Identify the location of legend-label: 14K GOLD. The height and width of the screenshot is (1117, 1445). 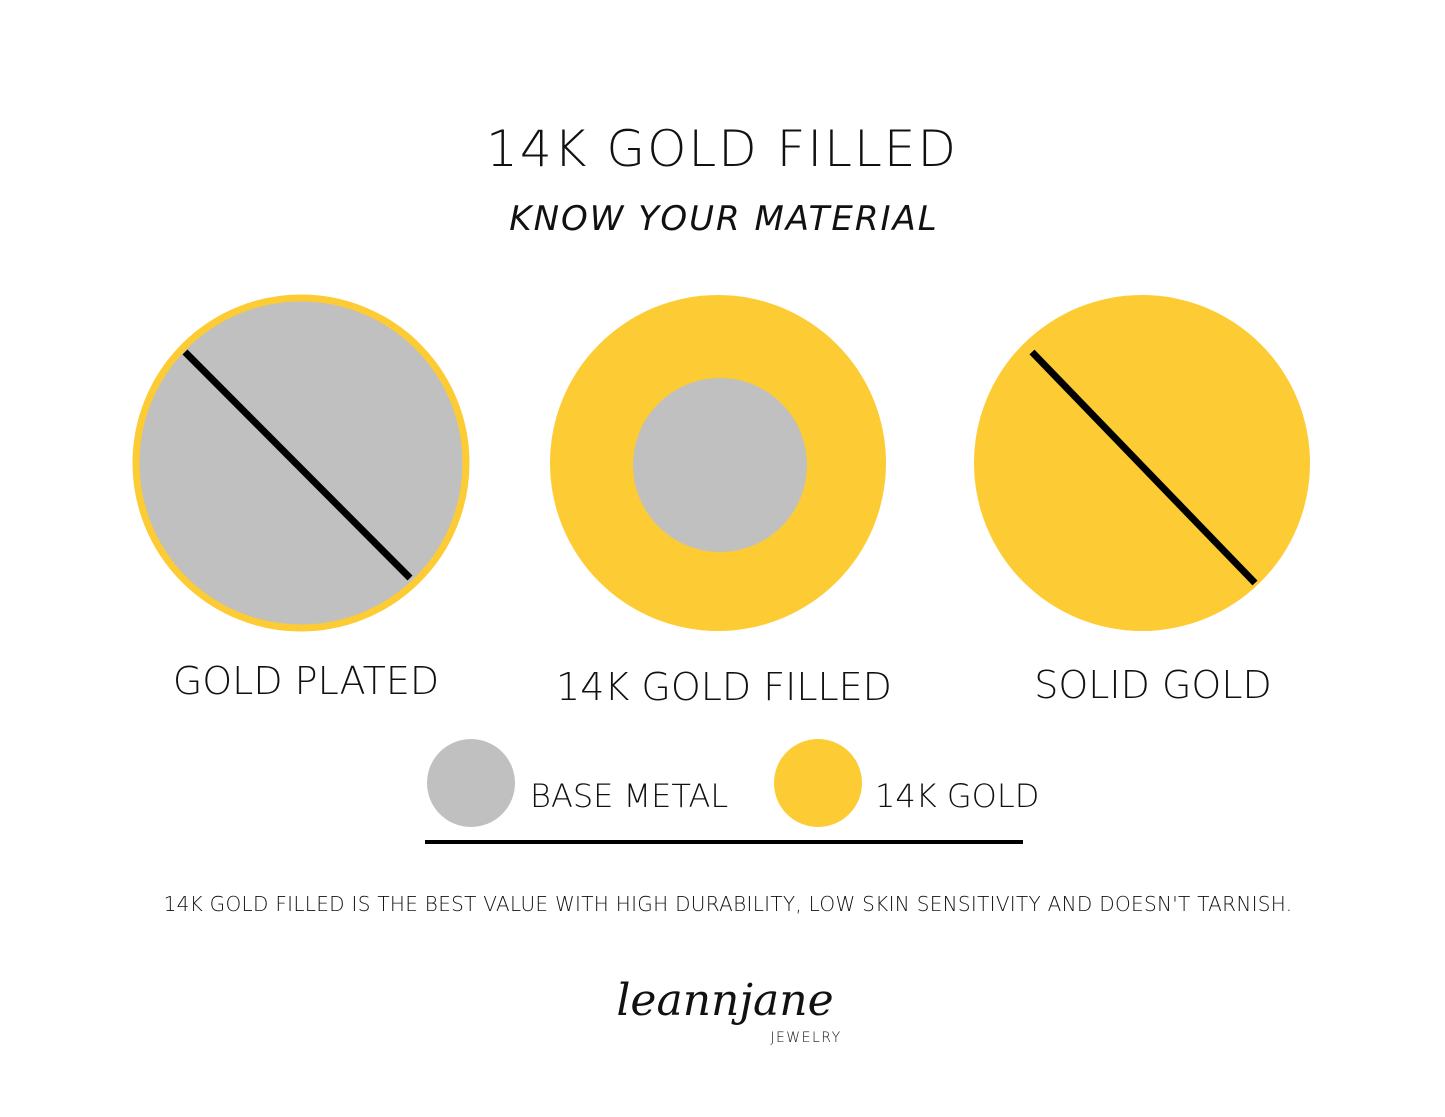
(957, 796).